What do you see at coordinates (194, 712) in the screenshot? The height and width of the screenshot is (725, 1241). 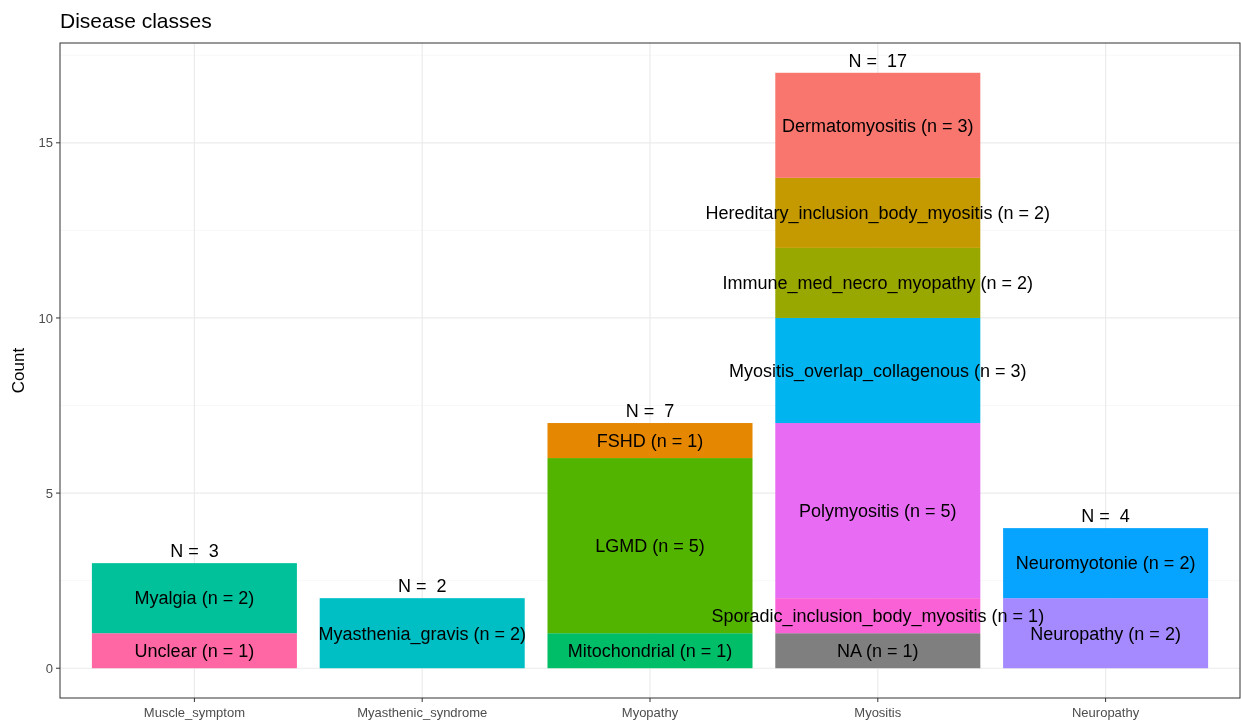 I see `x-tick-label: Muscle_symptom` at bounding box center [194, 712].